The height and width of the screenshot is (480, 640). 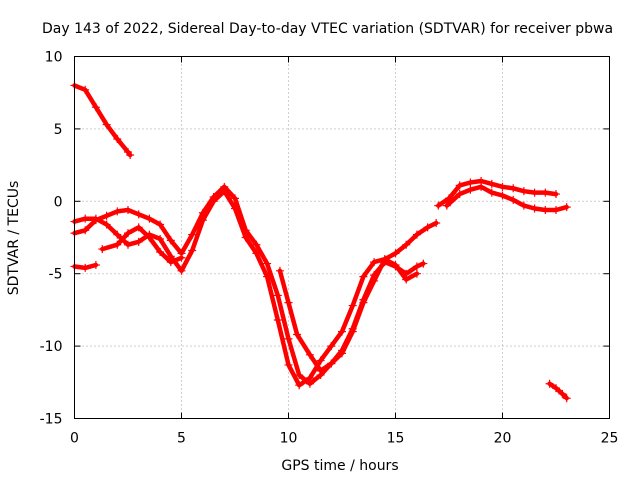 I want to click on y-axis-label: SDTVAR / TECUs, so click(x=14, y=238).